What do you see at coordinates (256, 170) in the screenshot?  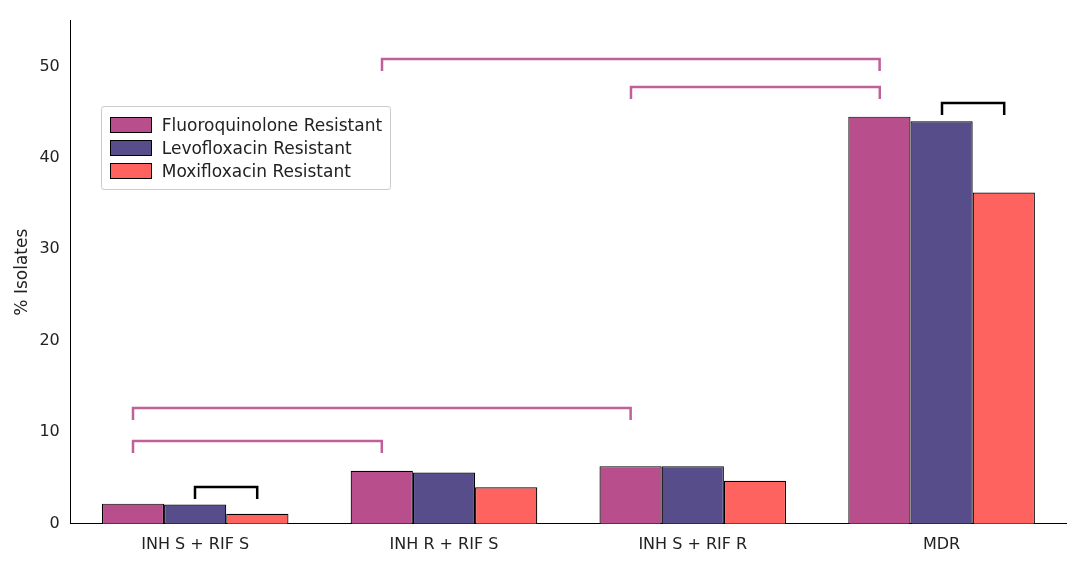 I see `legend-label: Moxifloxacin Resistant` at bounding box center [256, 170].